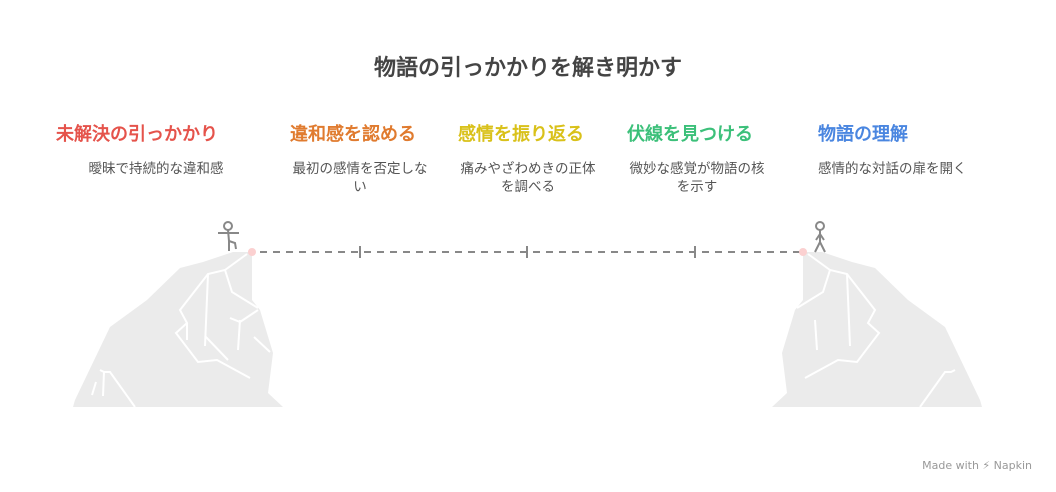  I want to click on step-description: 微妙な感覚が物語の核を示す, so click(697, 178).